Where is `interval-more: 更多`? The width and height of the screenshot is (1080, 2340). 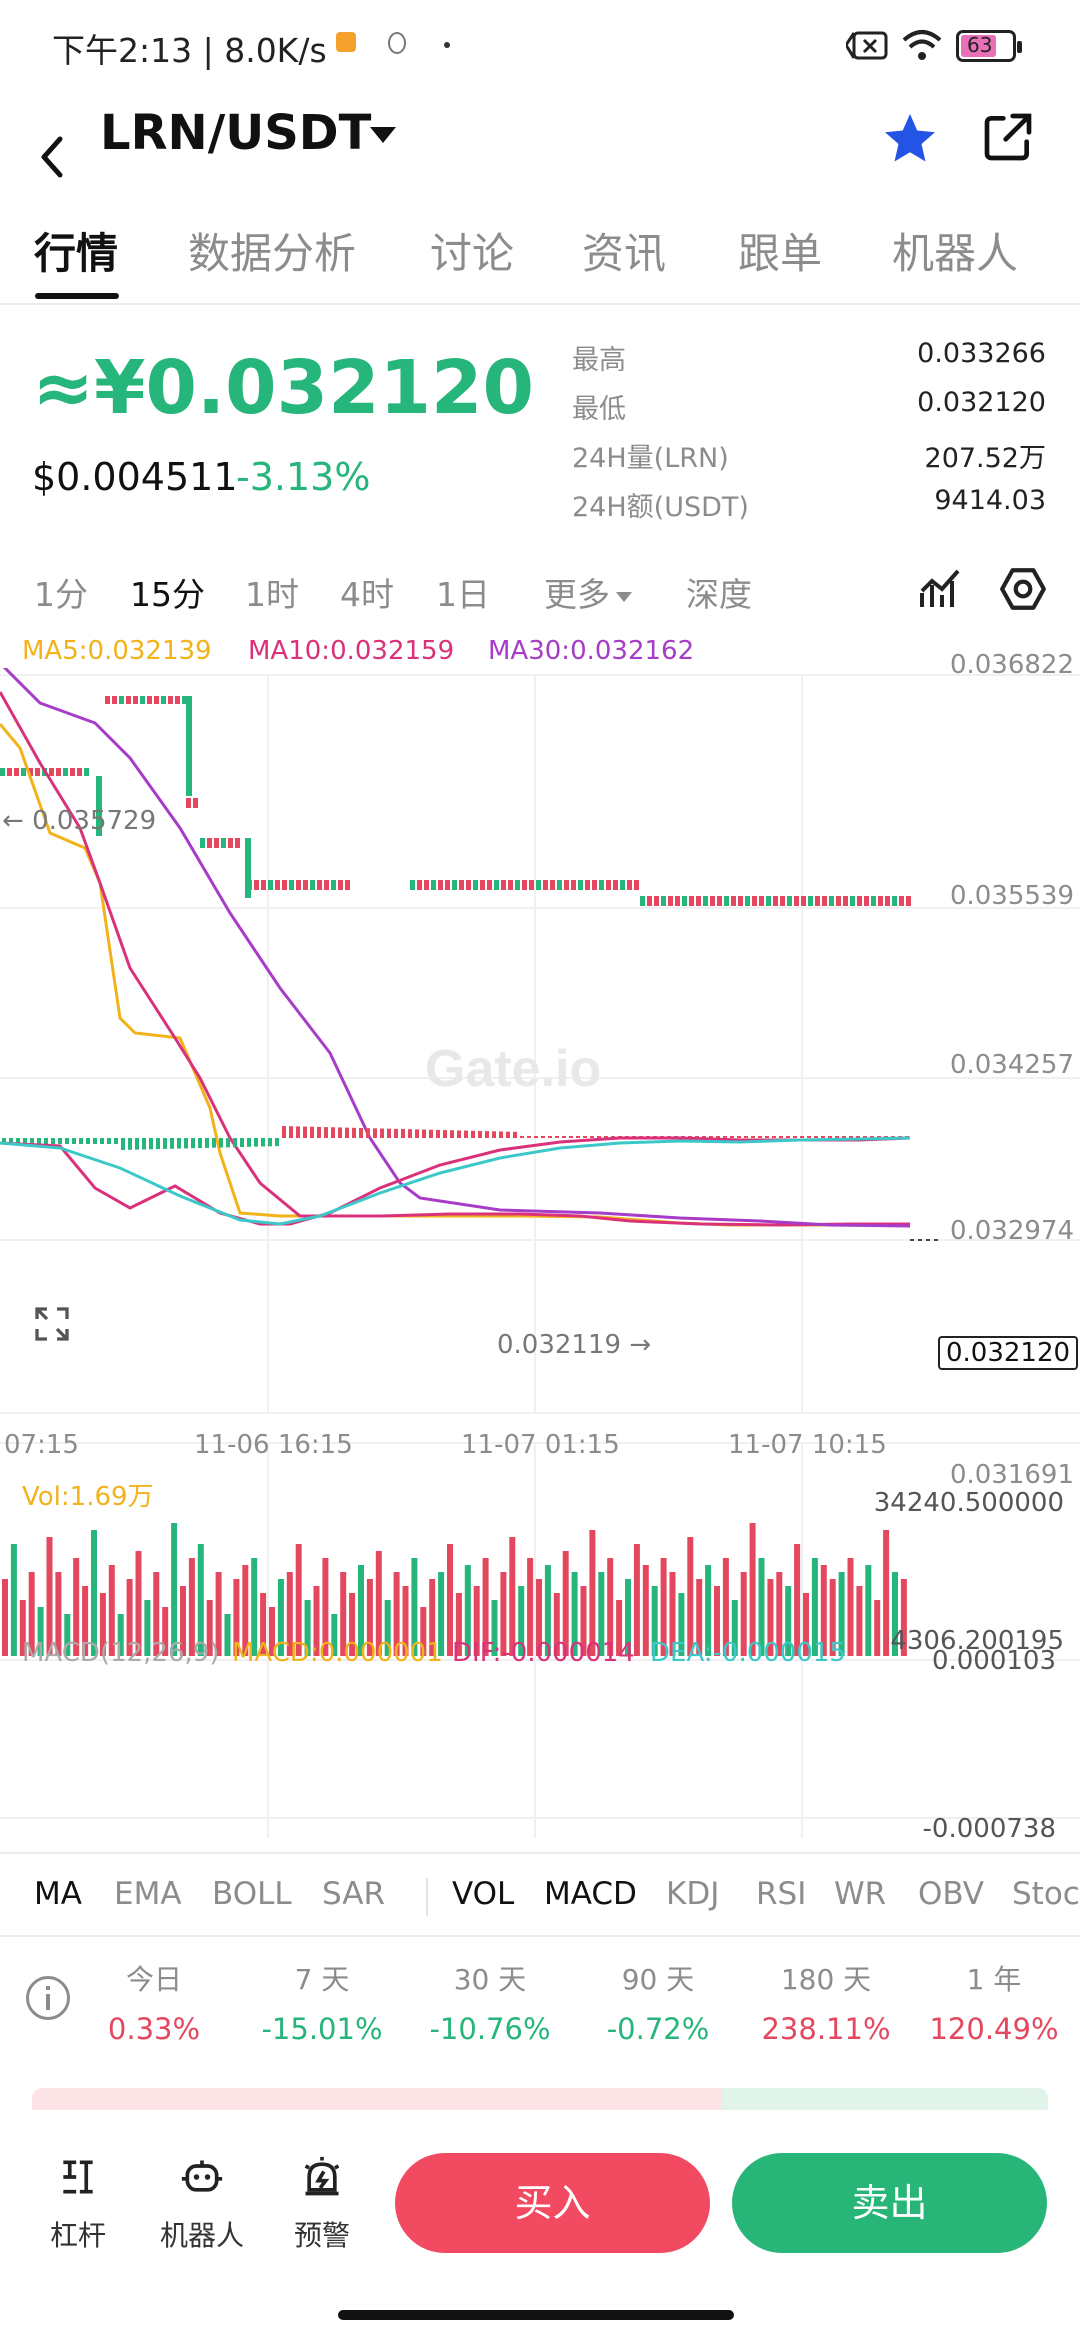
interval-more: 更多 is located at coordinates (588, 592).